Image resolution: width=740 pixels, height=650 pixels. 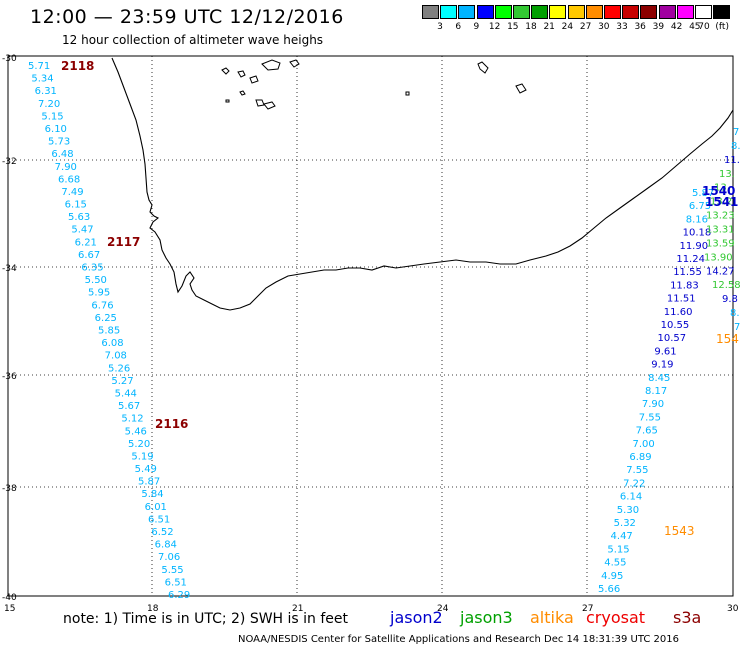 What do you see at coordinates (681, 299) in the screenshot?
I see `swh-value: 11.51` at bounding box center [681, 299].